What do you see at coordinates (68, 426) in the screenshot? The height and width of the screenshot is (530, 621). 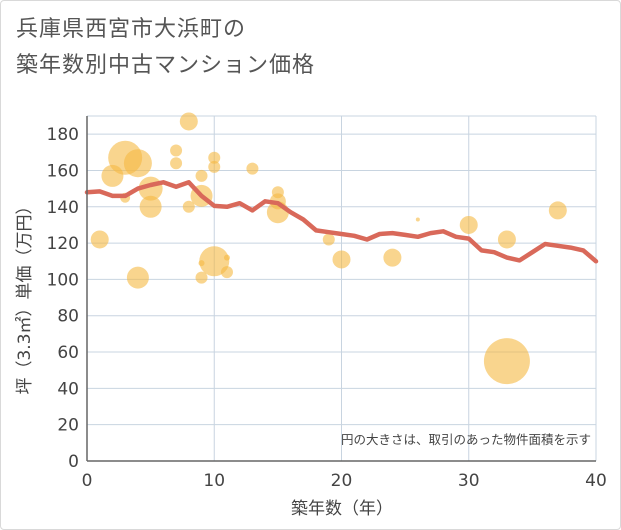 I see `y-tick-label: 20` at bounding box center [68, 426].